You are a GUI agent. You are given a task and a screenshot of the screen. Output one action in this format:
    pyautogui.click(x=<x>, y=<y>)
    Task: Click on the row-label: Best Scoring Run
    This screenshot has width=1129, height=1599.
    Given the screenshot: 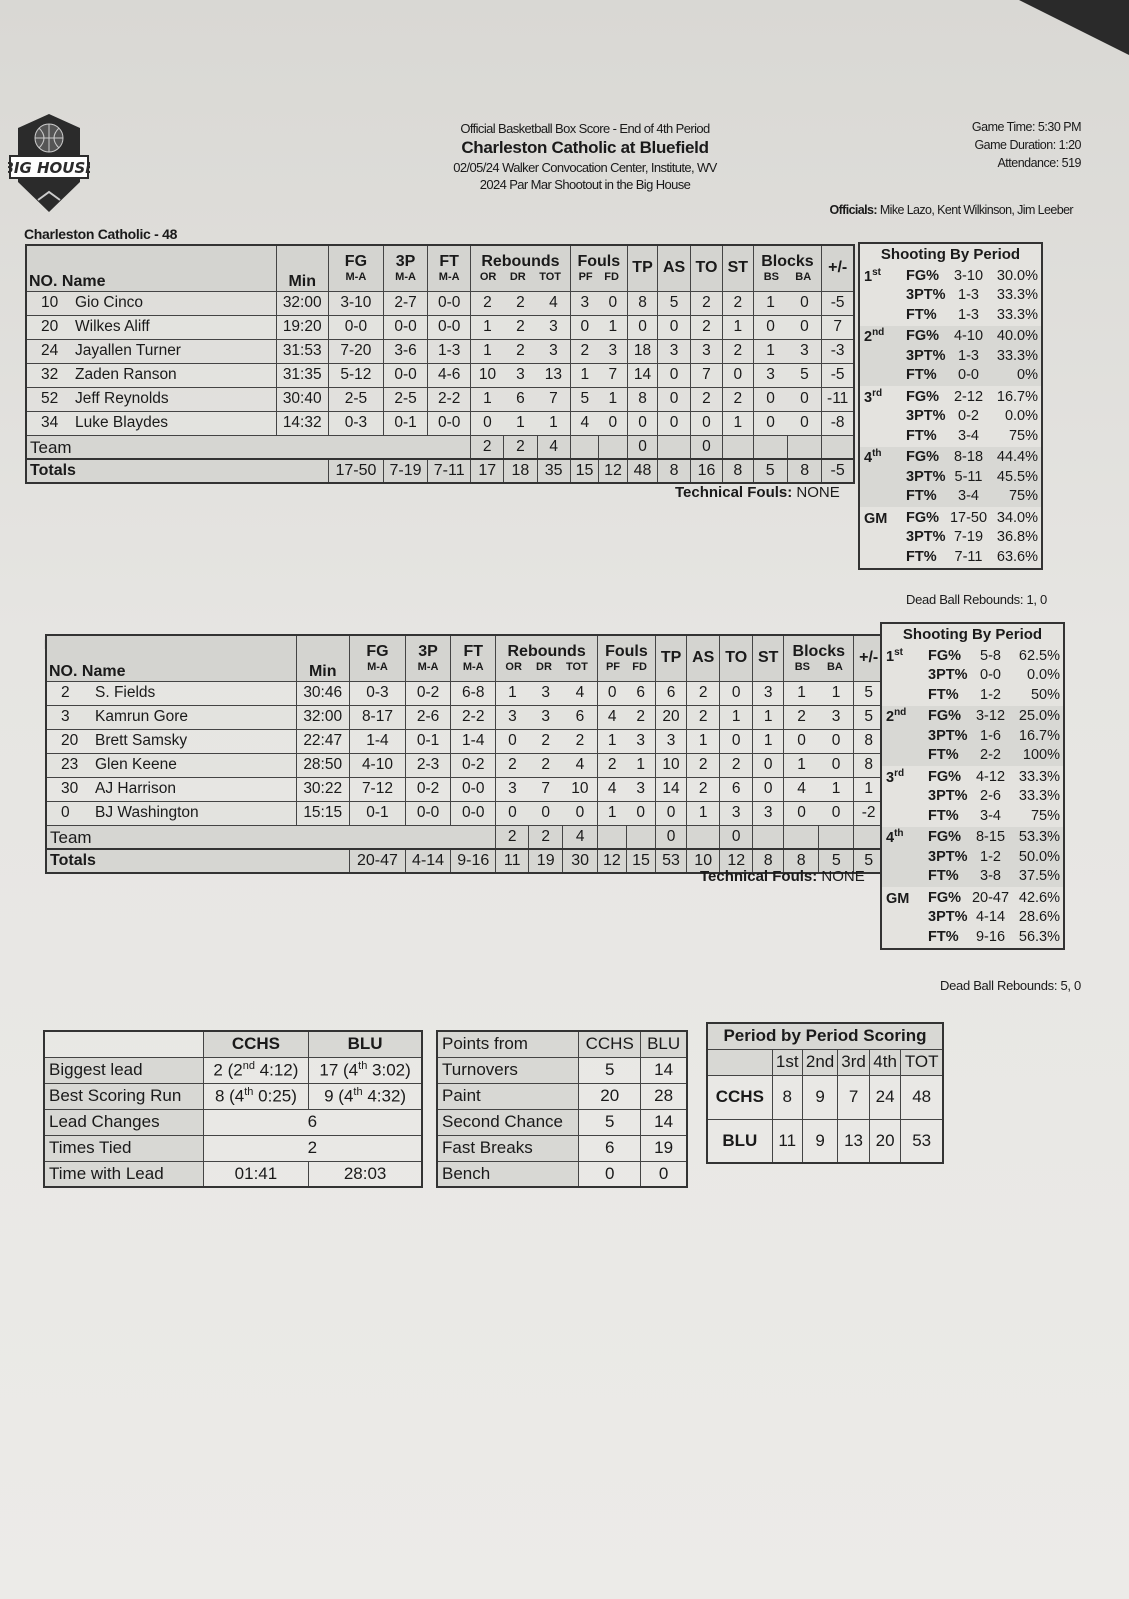 What is the action you would take?
    pyautogui.click(x=123, y=1096)
    